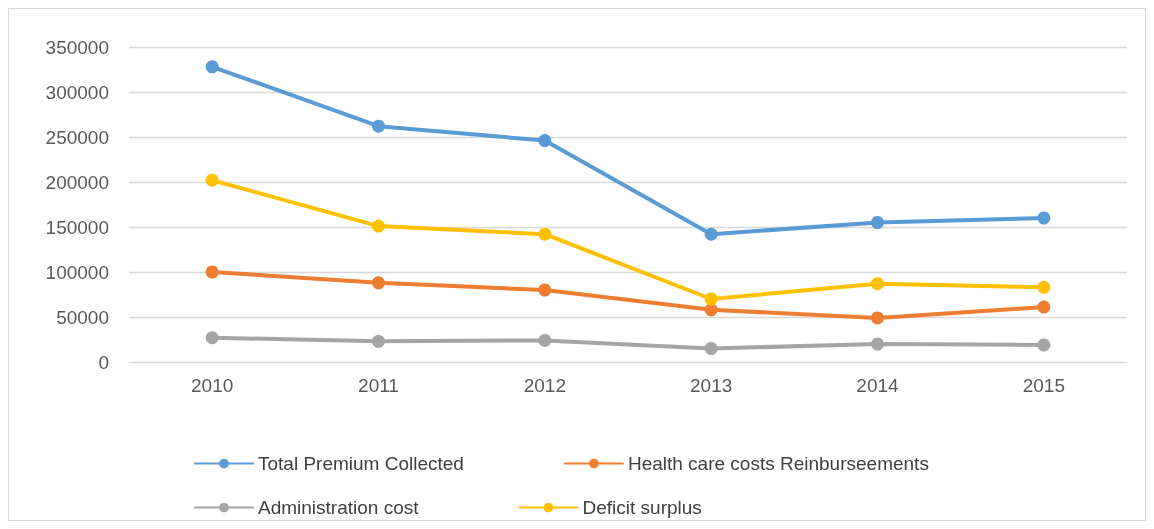 The width and height of the screenshot is (1154, 529). Describe the element at coordinates (544, 385) in the screenshot. I see `x-tick-label: 2012` at that location.